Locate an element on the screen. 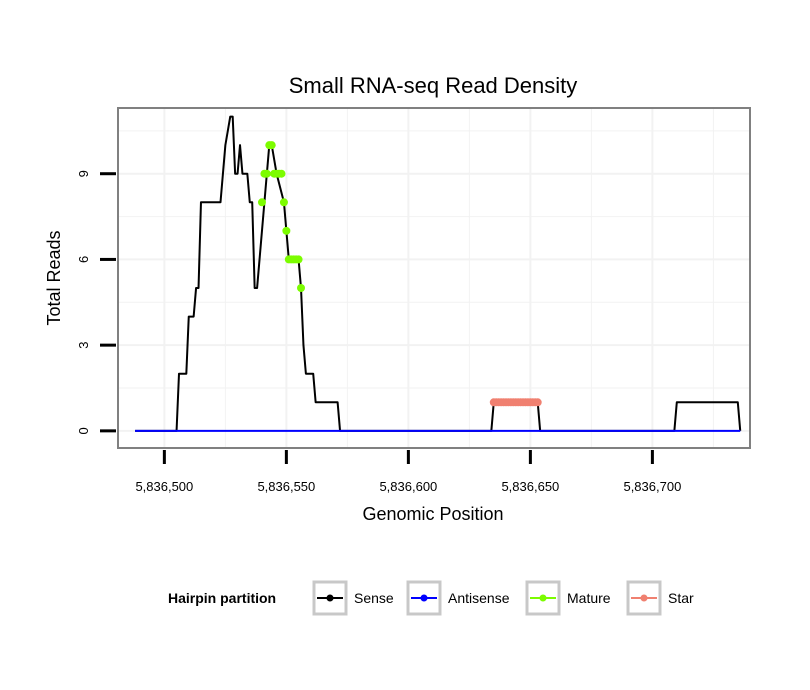  legend-label-mature: Mature is located at coordinates (589, 598).